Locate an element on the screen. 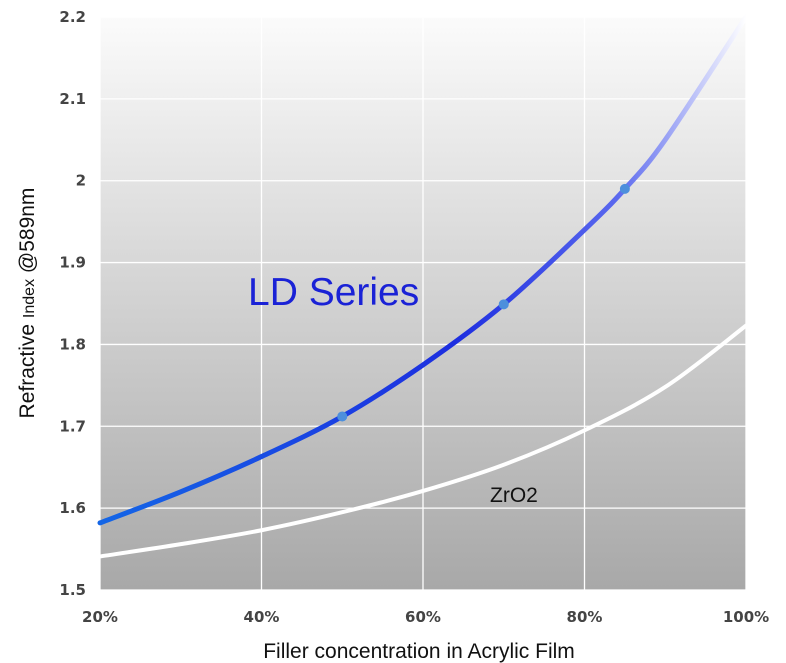  x-tick-labels: 20% 40% 60% 80% 100% is located at coordinates (425, 617).